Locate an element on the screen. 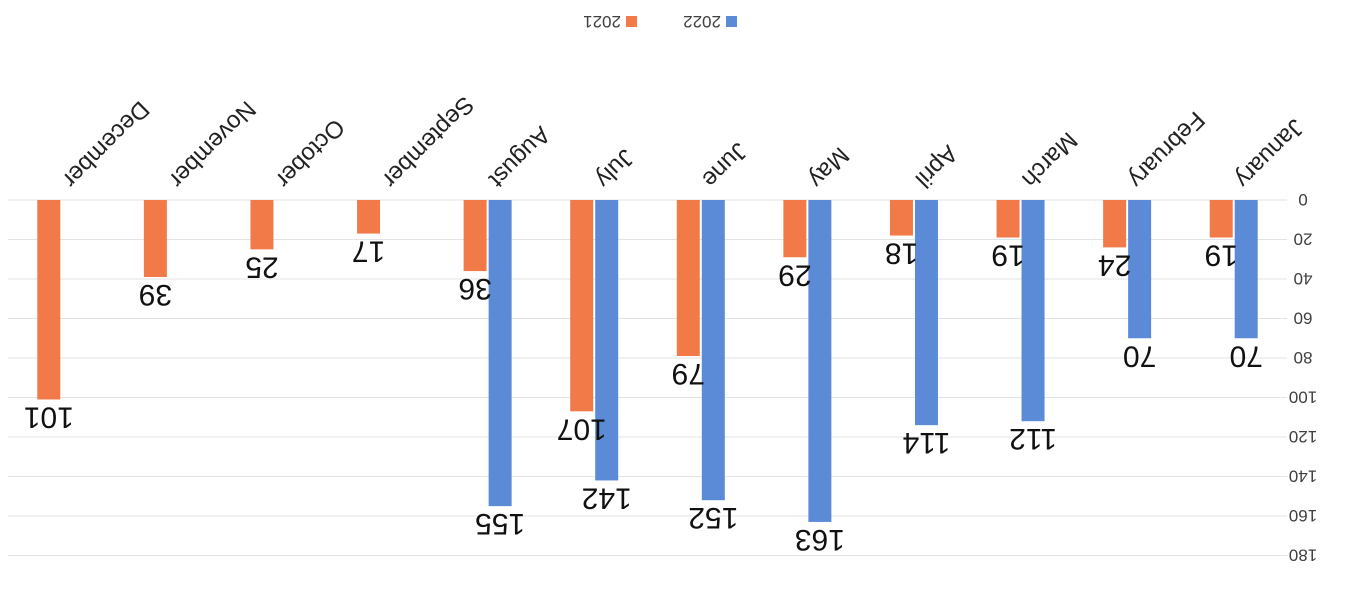 This screenshot has width=1355, height=613. legend-label-2022: 2022 is located at coordinates (702, 21).